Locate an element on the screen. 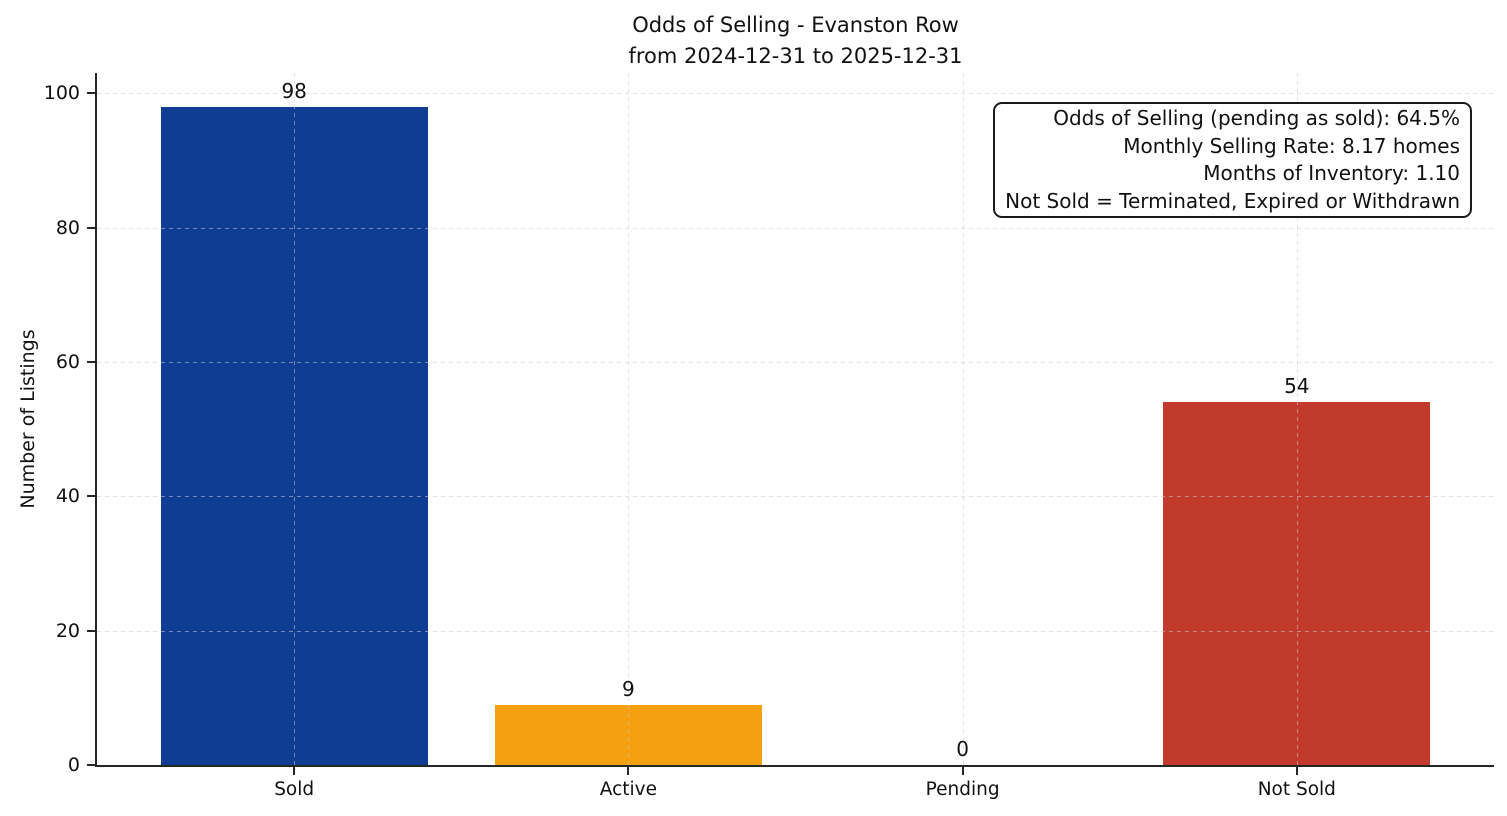  y-tick-label-0: 0 is located at coordinates (73, 765).